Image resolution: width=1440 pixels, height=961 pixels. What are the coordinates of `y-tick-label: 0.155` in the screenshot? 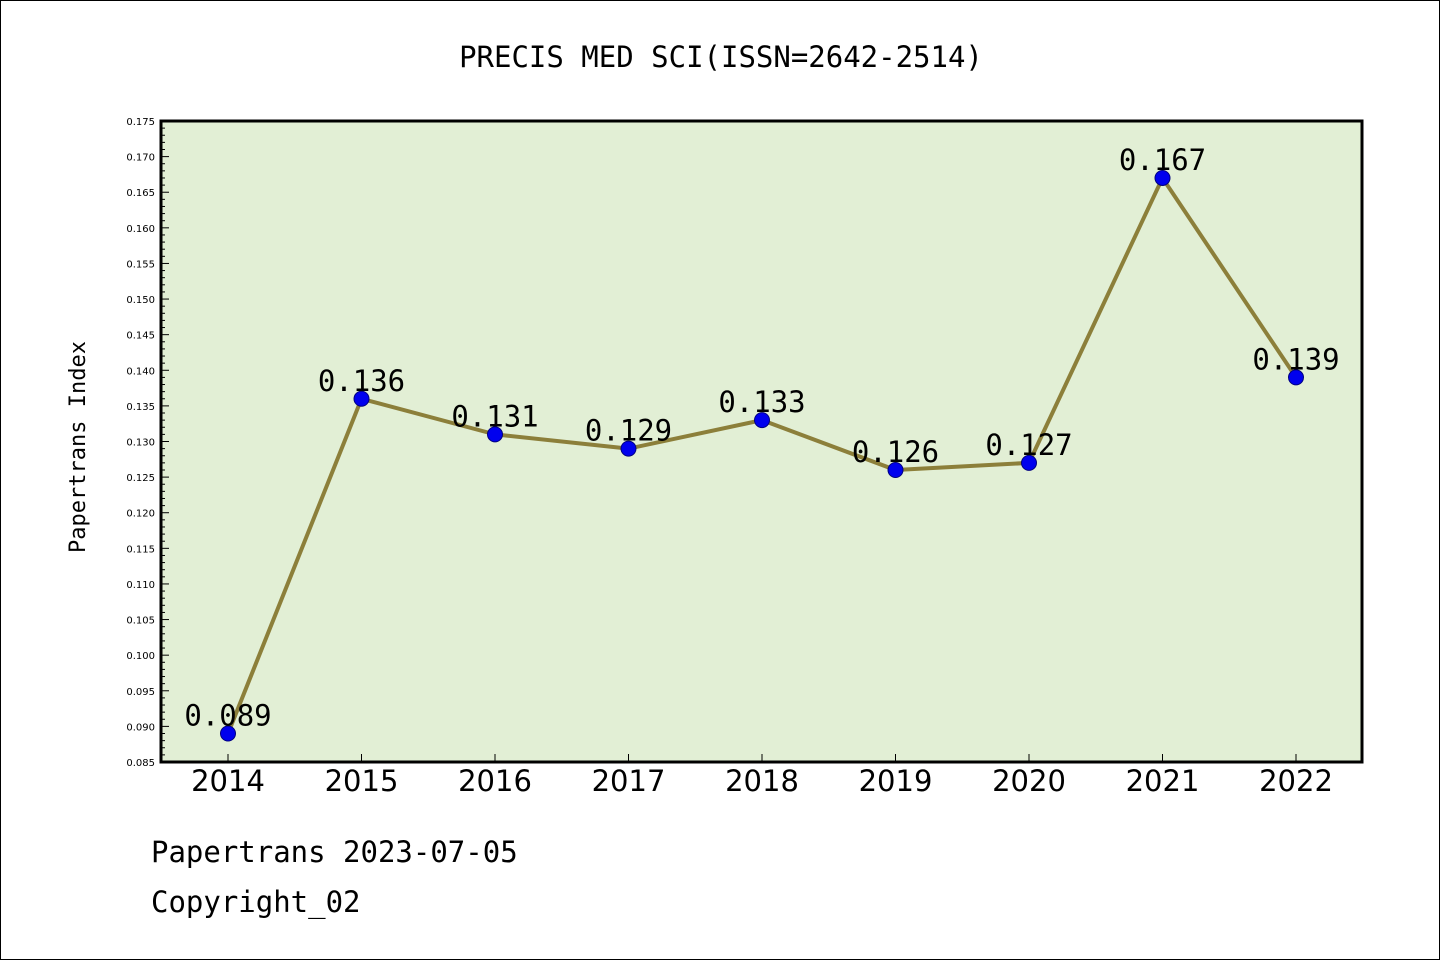 It's located at (140, 264).